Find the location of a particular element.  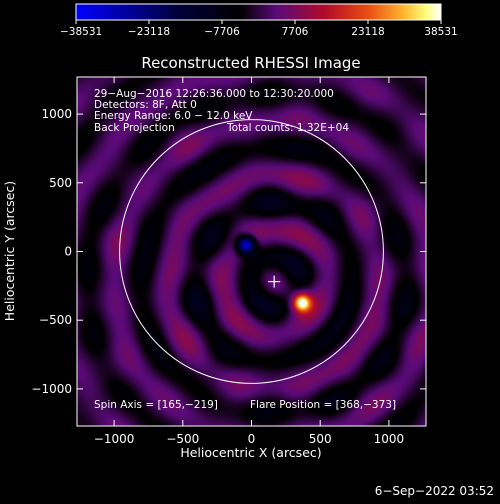

colorbar-tick-label: 23118 is located at coordinates (367, 32).